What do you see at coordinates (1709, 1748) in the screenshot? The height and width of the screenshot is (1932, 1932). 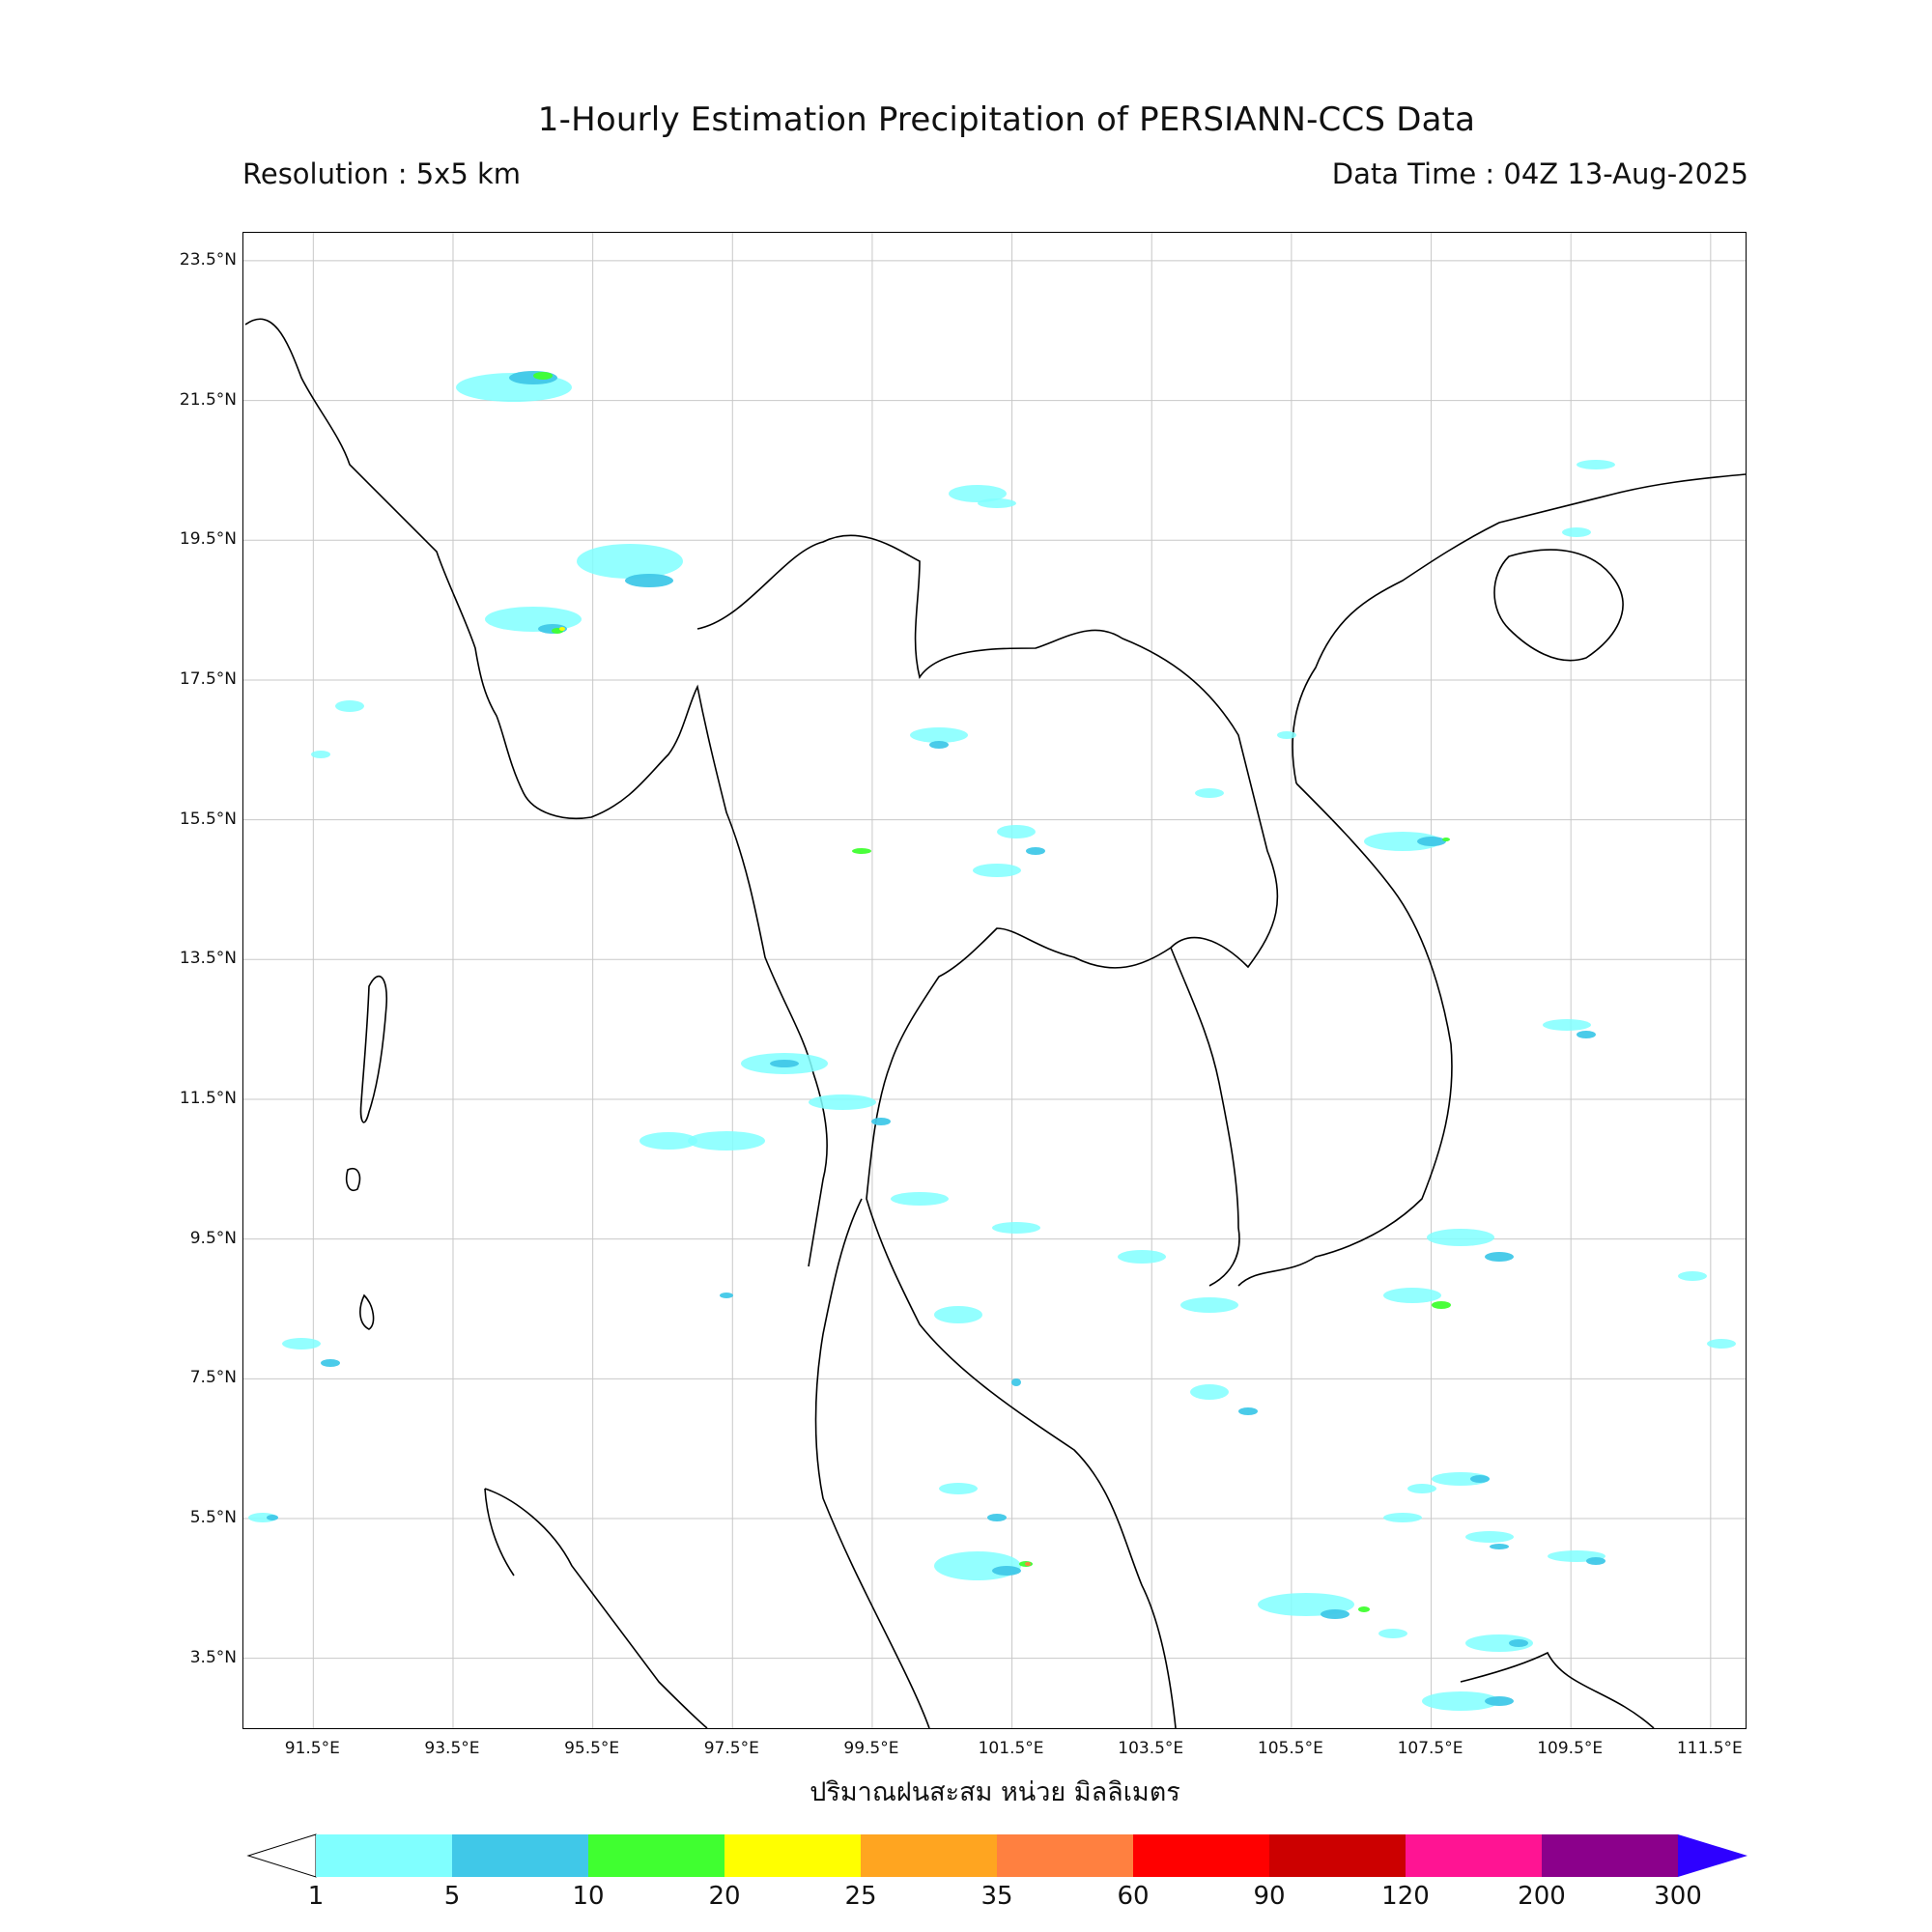 I see `lon-tick-label: 111.5°E` at bounding box center [1709, 1748].